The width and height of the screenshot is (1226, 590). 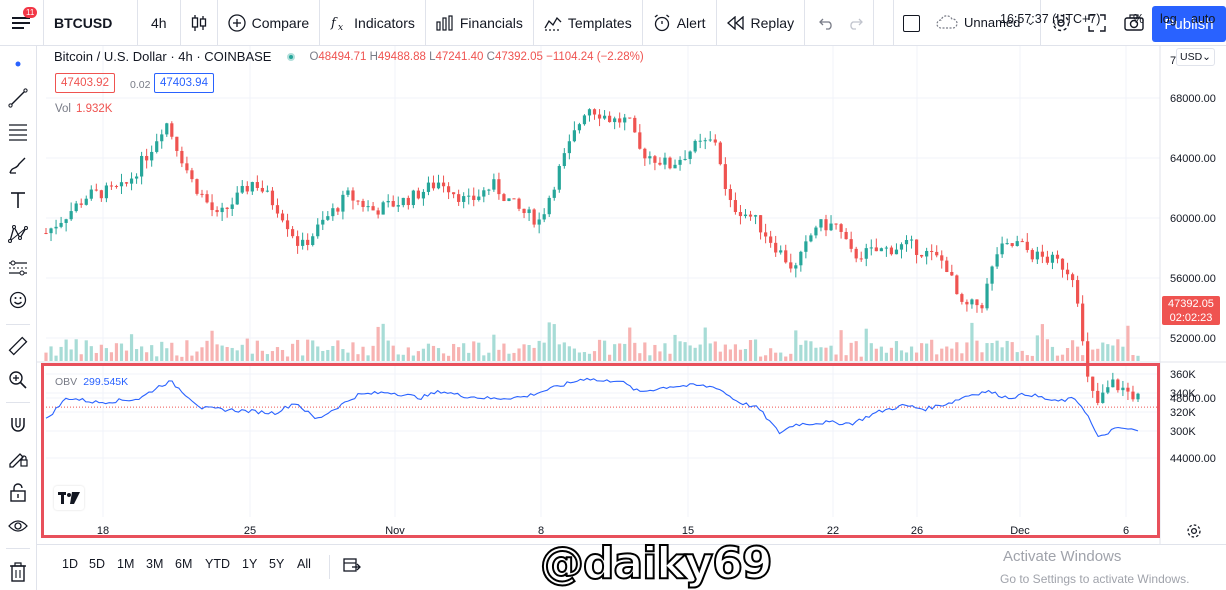 I want to click on layout-name-button: Unnamed ⌄, so click(x=985, y=22).